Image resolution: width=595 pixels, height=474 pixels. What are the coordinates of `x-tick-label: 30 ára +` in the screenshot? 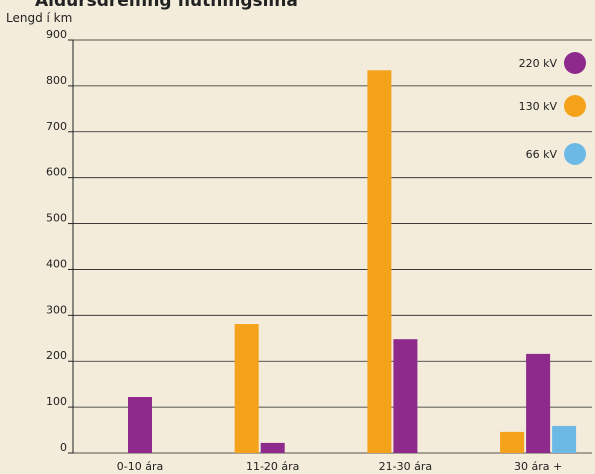 It's located at (538, 466).